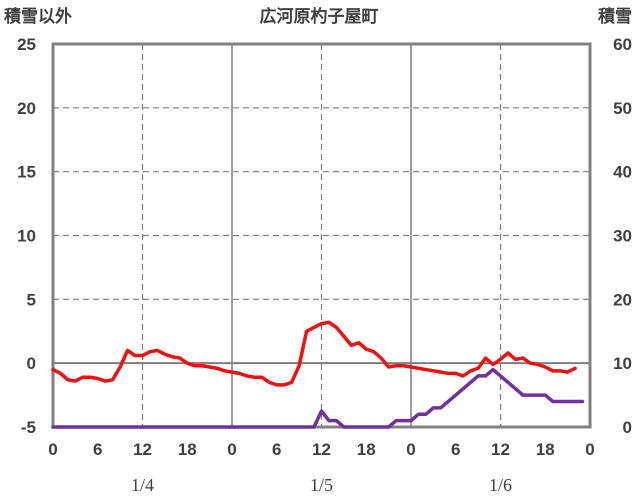 The width and height of the screenshot is (636, 501). Describe the element at coordinates (26, 44) in the screenshot. I see `left-tick-label: 25` at that location.